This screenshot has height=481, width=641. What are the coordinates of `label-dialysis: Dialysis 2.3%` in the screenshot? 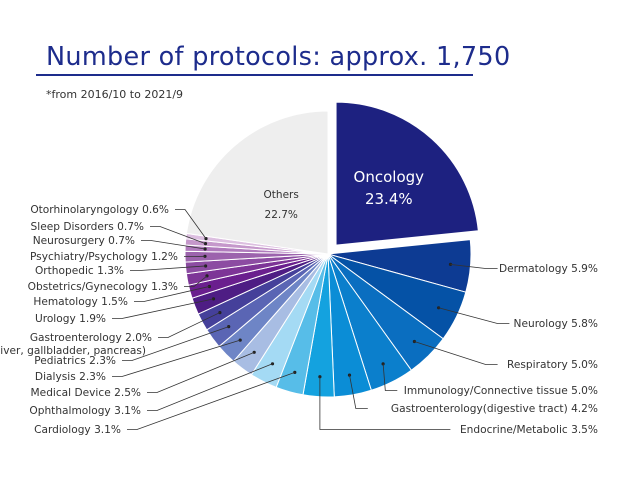 It's located at (70, 377).